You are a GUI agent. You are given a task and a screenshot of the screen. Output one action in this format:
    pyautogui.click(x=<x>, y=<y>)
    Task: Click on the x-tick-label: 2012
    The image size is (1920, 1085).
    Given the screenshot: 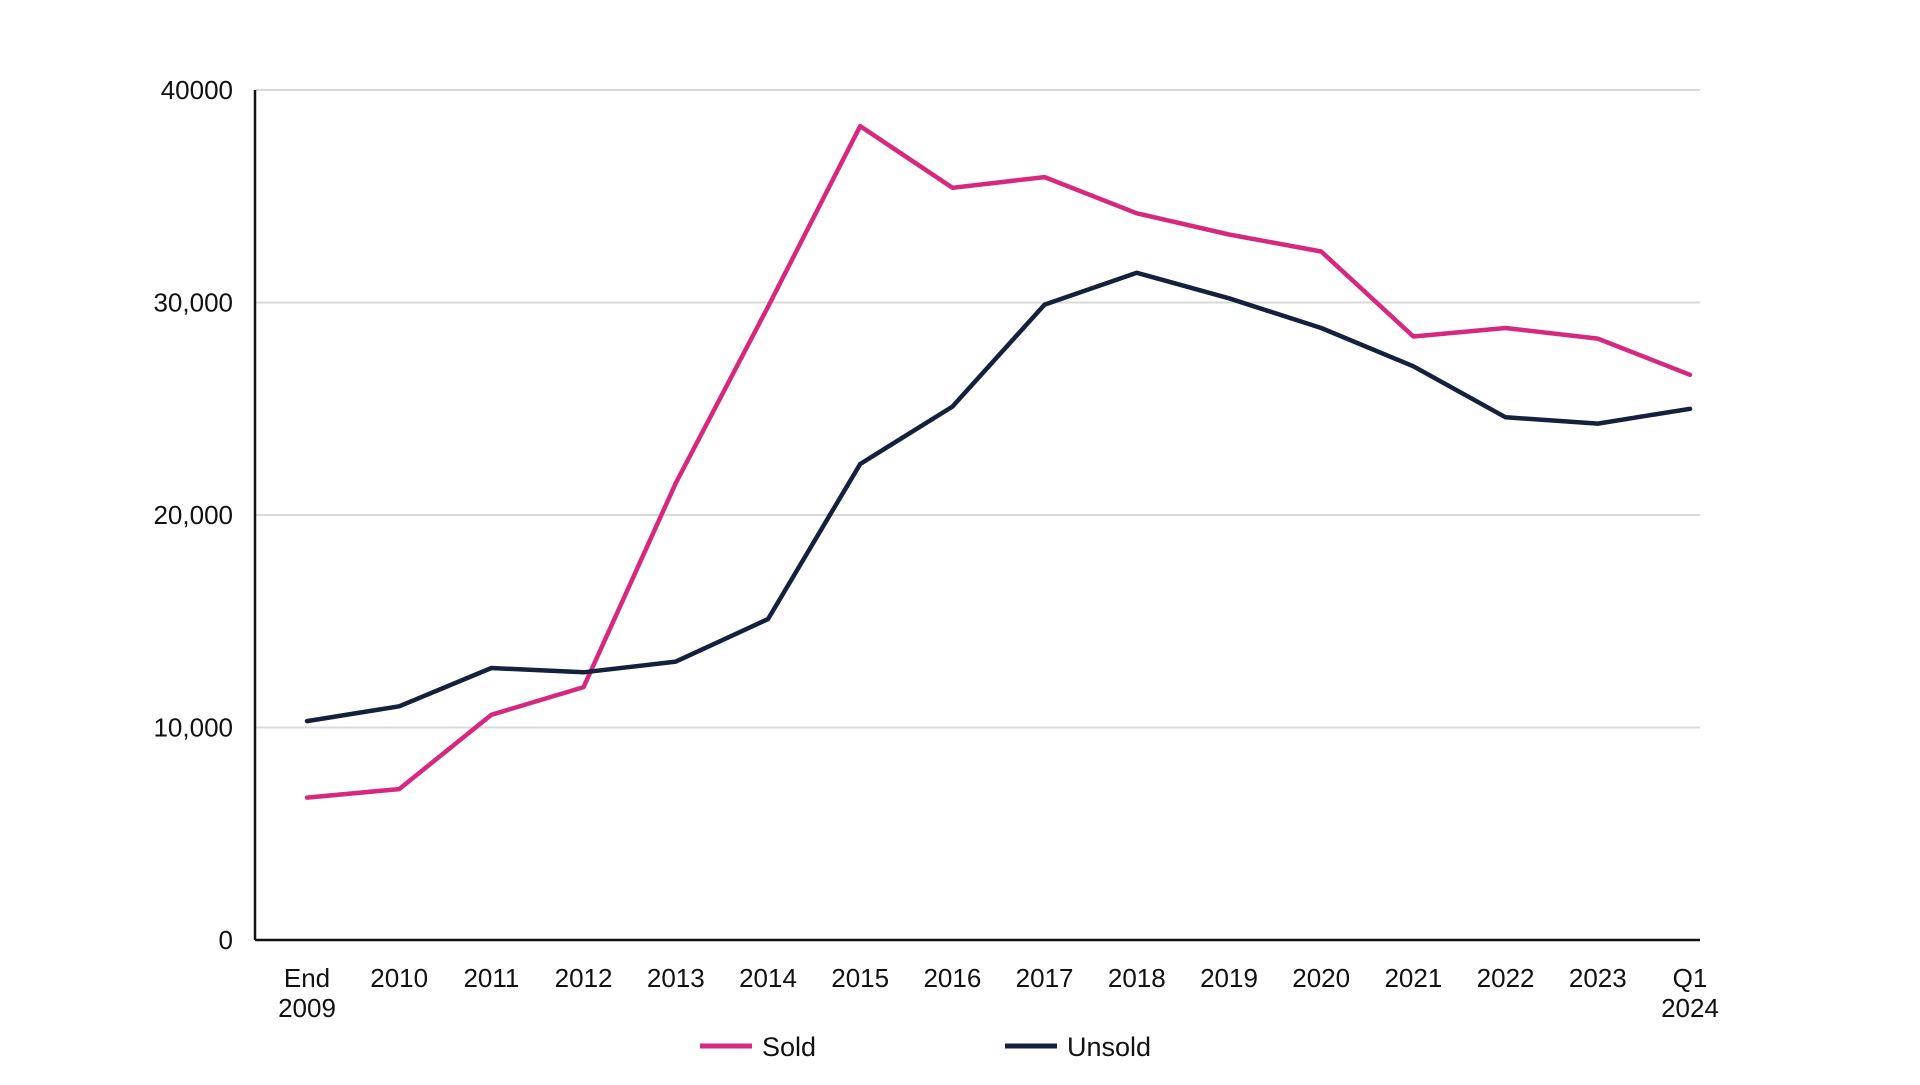 What is the action you would take?
    pyautogui.click(x=584, y=978)
    